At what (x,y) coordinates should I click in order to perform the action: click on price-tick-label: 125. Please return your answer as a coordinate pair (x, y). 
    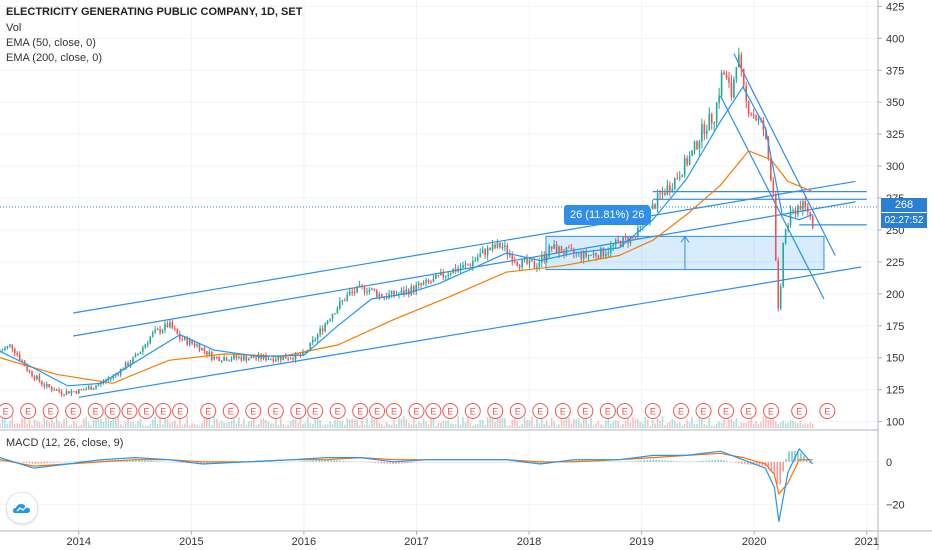
    Looking at the image, I should click on (895, 391).